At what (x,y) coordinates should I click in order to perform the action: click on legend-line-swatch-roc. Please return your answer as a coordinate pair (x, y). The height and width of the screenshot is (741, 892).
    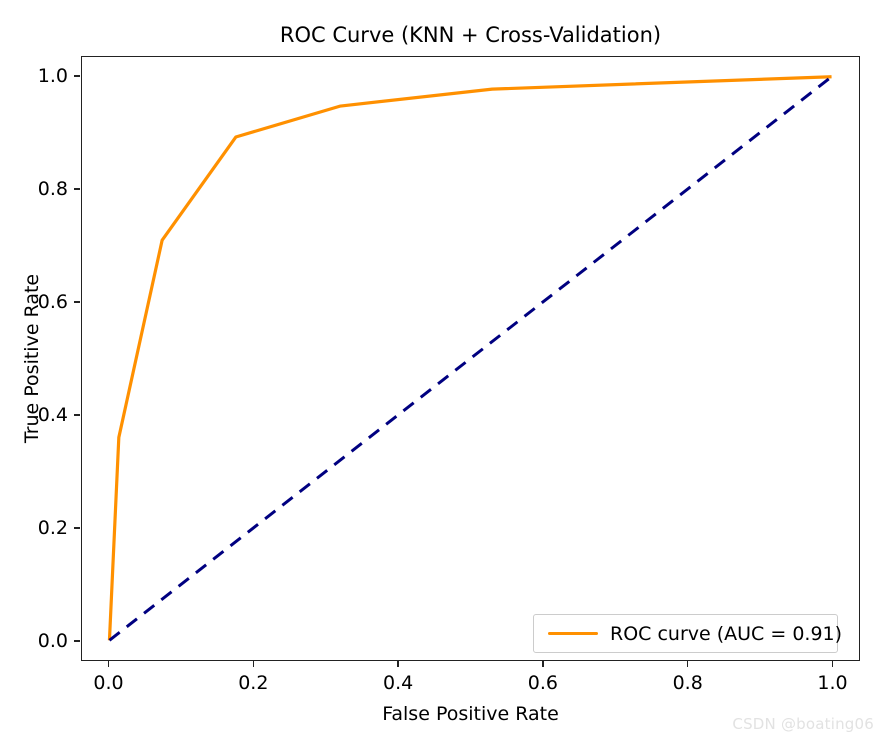
    Looking at the image, I should click on (573, 633).